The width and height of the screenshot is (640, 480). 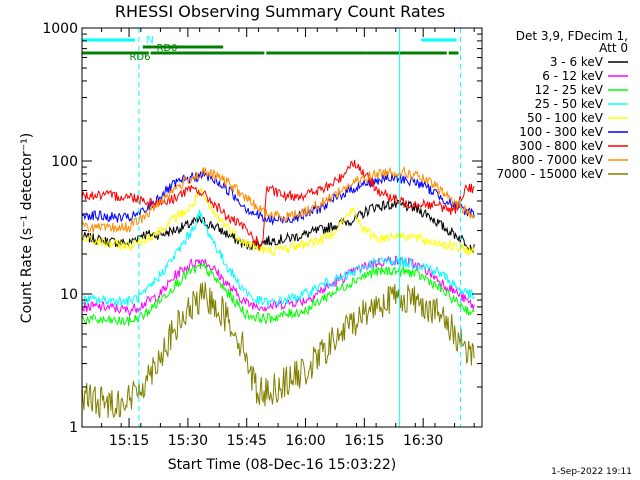 What do you see at coordinates (278, 294) in the screenshot?
I see `series-line-12-25-kev` at bounding box center [278, 294].